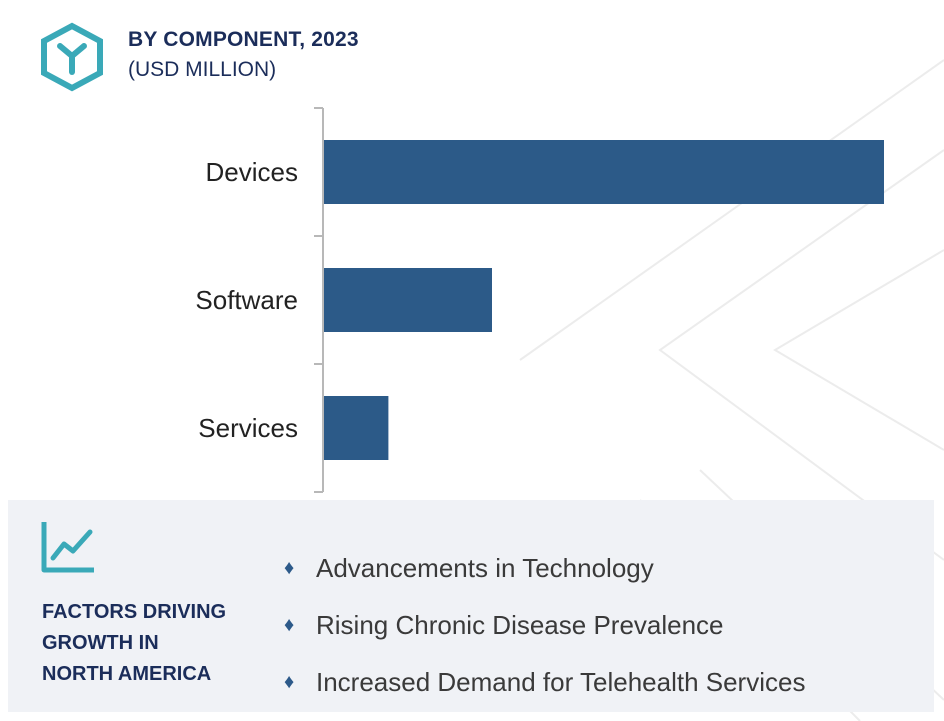 The image size is (944, 721). I want to click on factors-title-line: FACTORS DRIVING, so click(134, 612).